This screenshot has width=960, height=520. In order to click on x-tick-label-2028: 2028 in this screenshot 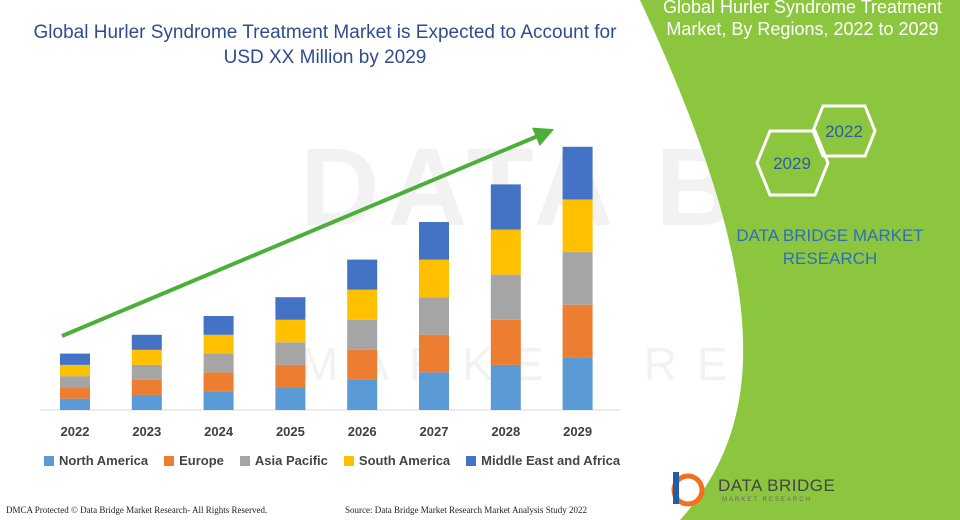, I will do `click(505, 431)`.